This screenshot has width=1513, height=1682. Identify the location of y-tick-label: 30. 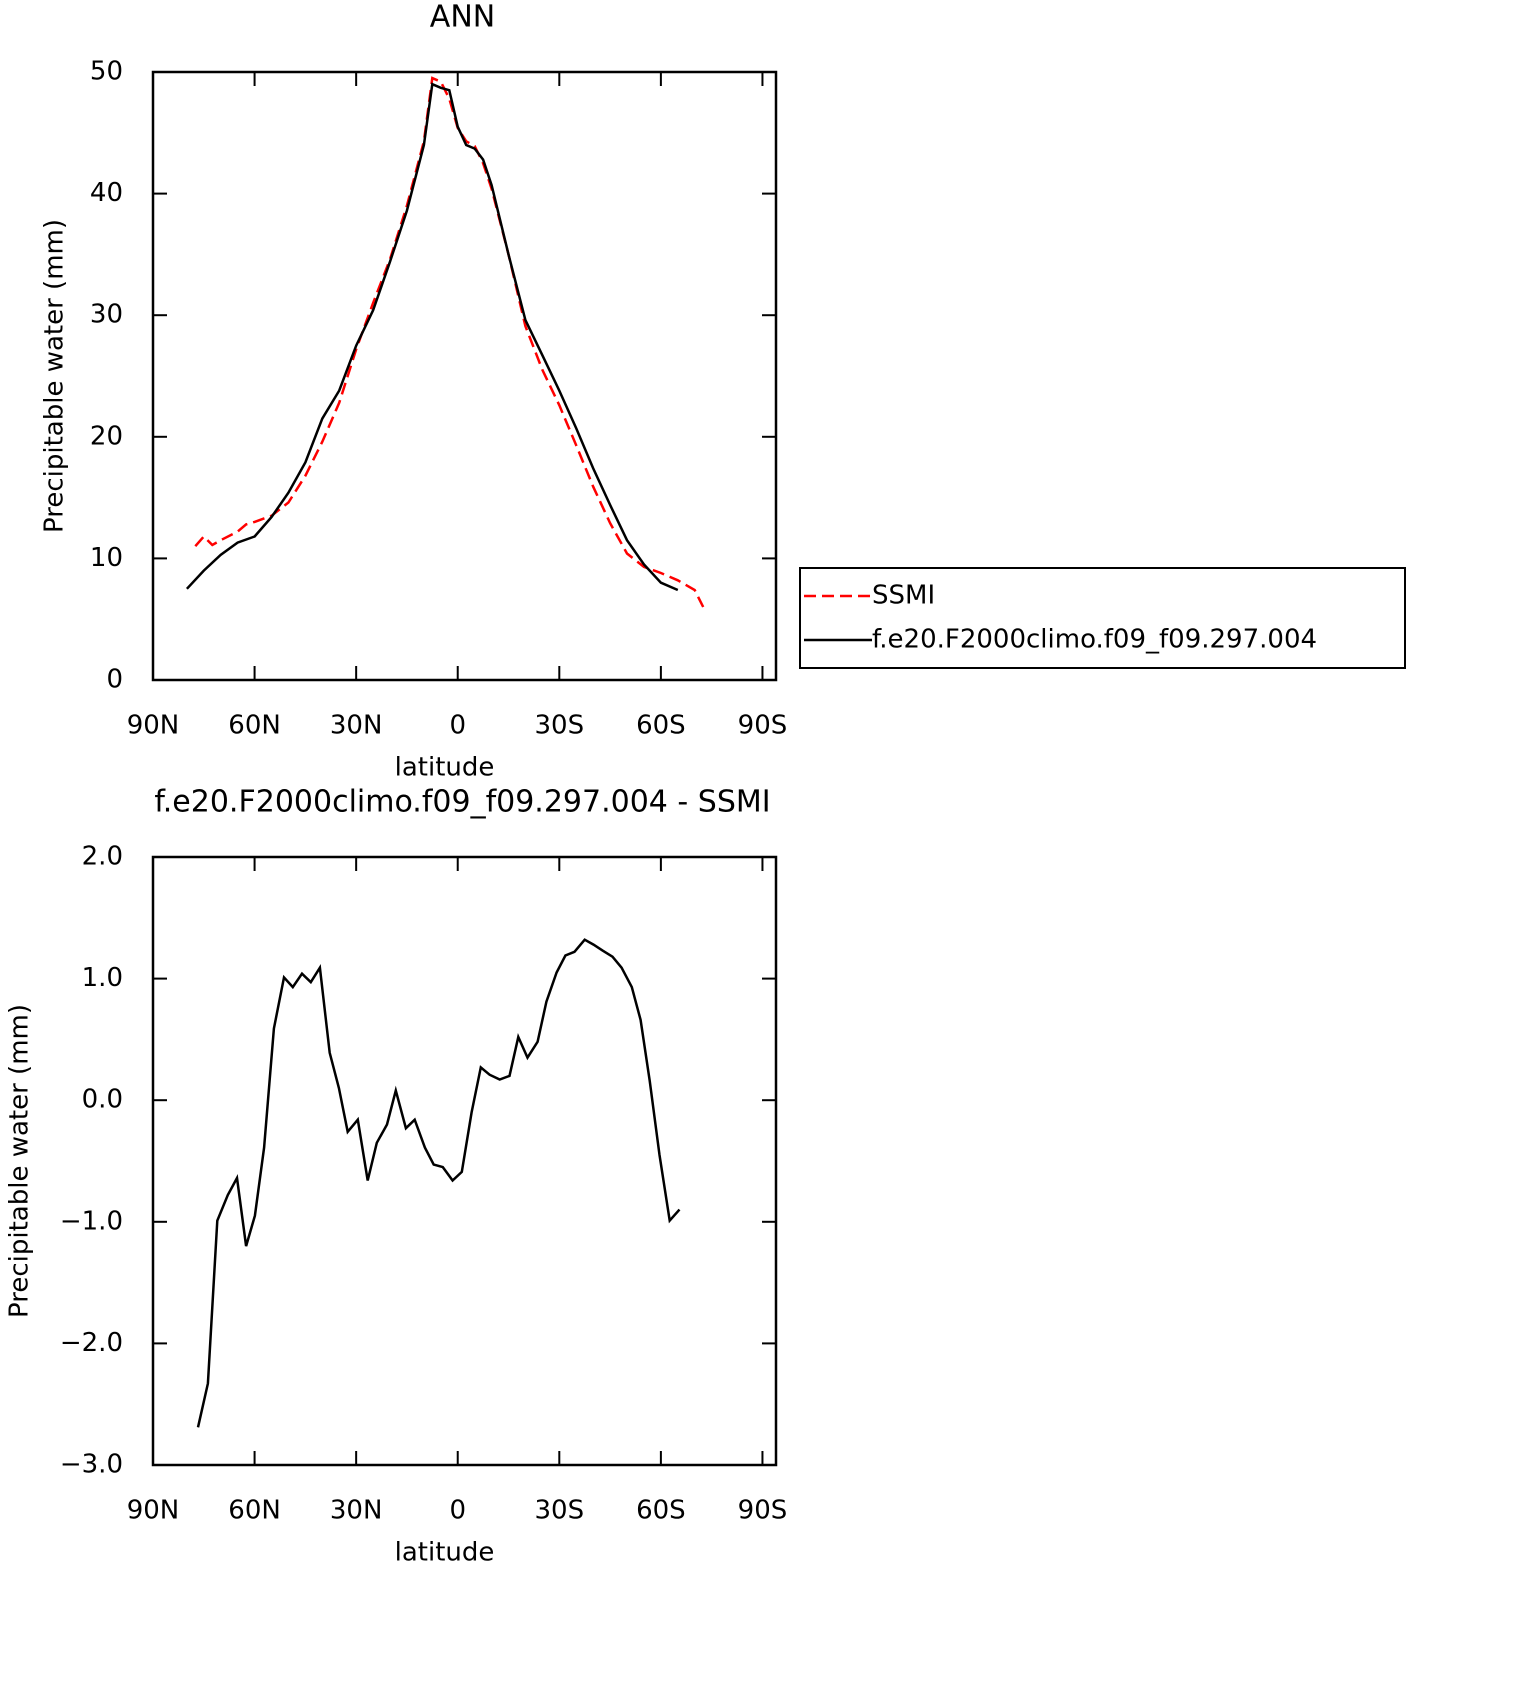
(106, 315).